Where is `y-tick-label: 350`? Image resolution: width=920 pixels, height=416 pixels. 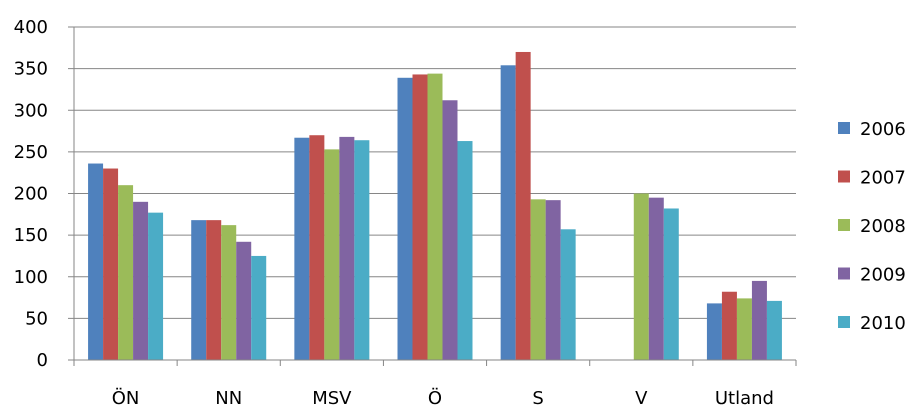 y-tick-label: 350 is located at coordinates (31, 69).